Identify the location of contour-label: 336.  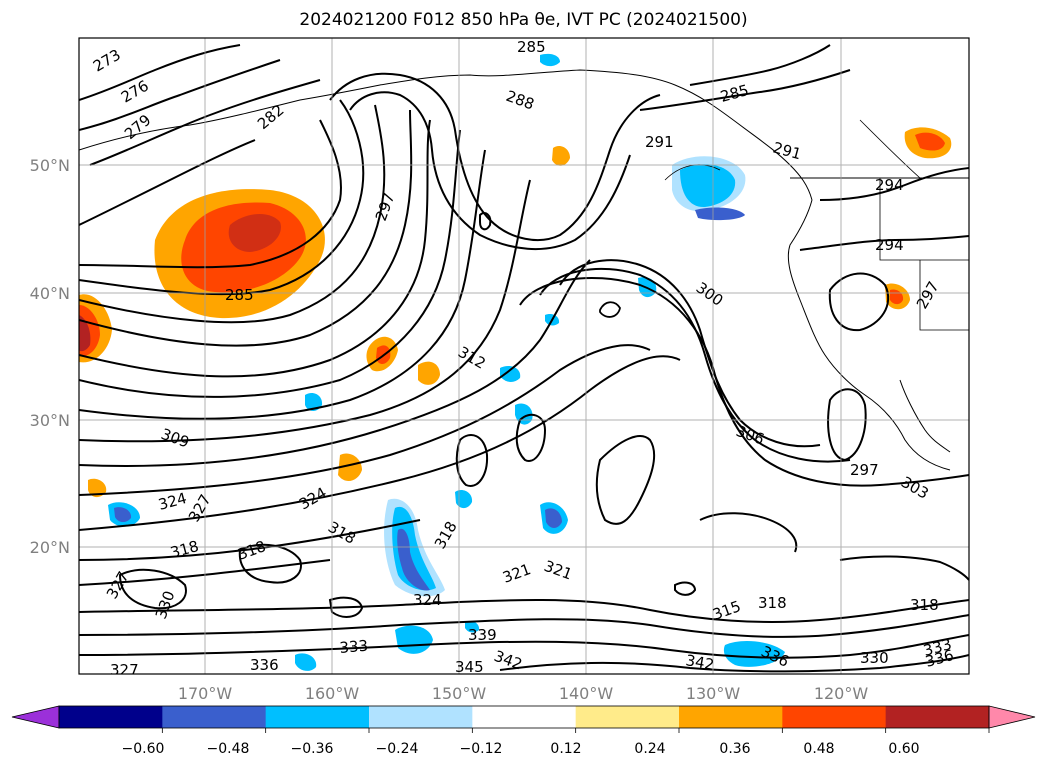
(264, 665).